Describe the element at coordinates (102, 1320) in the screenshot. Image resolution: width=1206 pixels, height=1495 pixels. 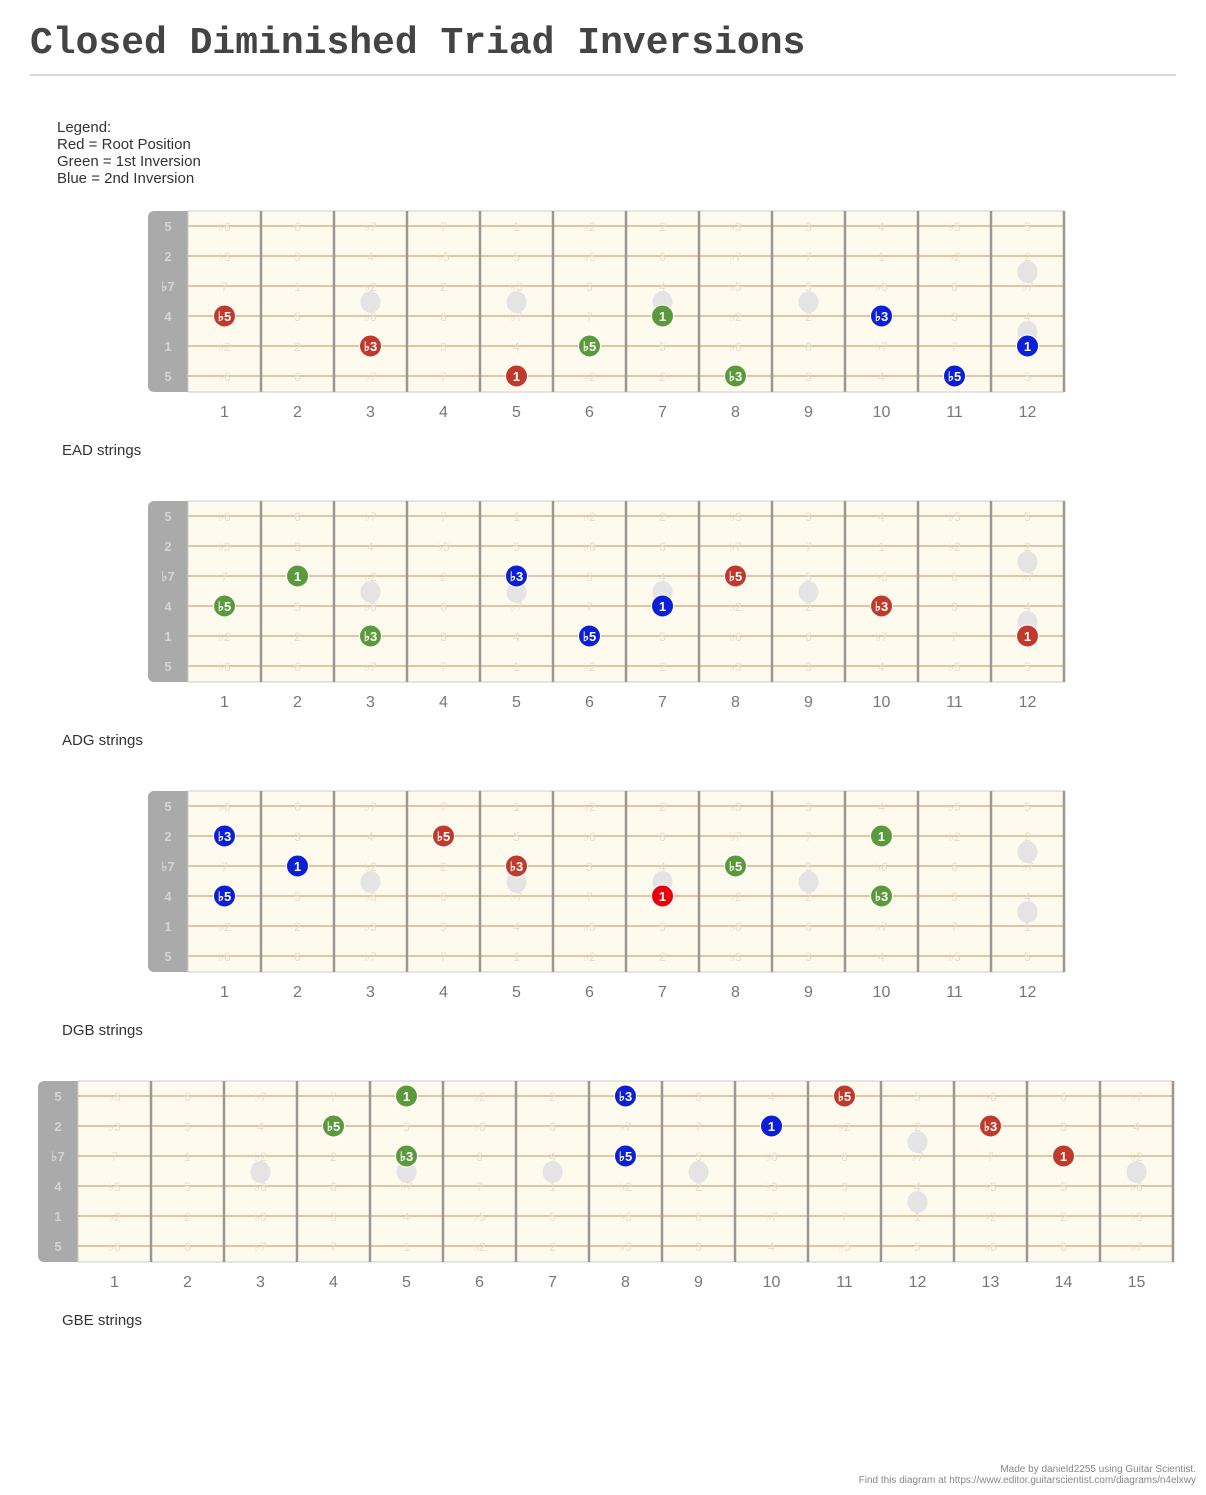
I see `diagram-caption-4: GBE strings` at that location.